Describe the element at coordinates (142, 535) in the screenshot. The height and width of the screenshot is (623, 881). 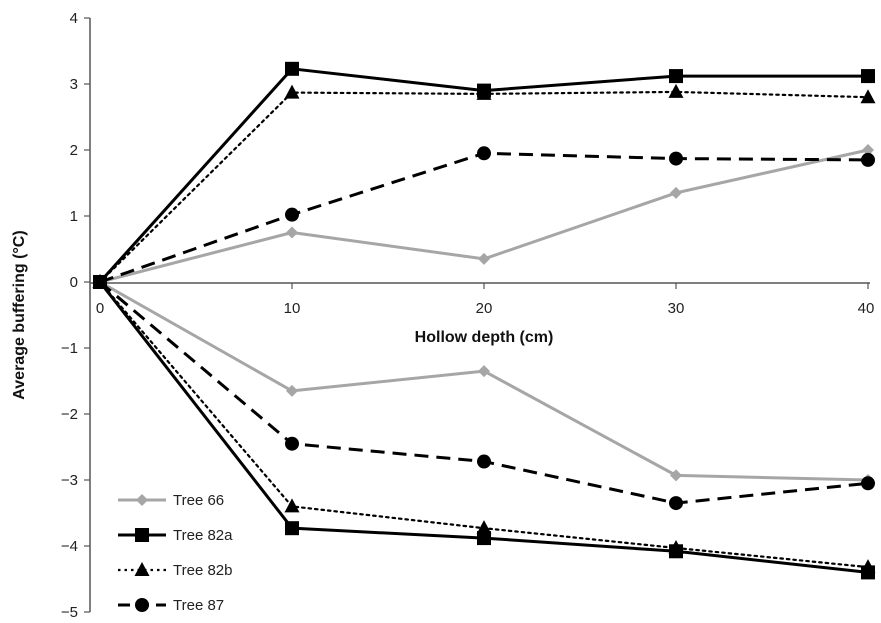
I see `legend-tree-82a-marker` at that location.